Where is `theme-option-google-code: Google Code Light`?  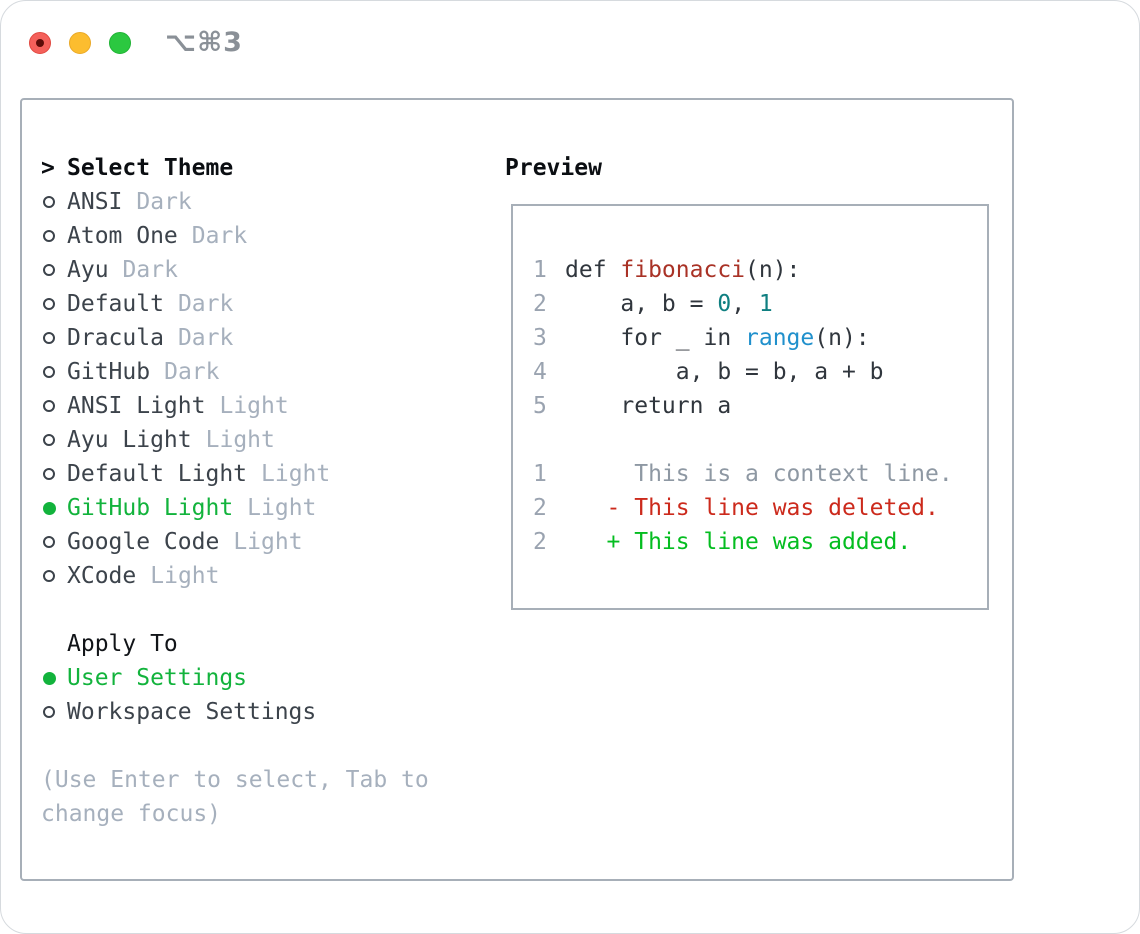
theme-option-google-code: Google Code Light is located at coordinates (247, 542).